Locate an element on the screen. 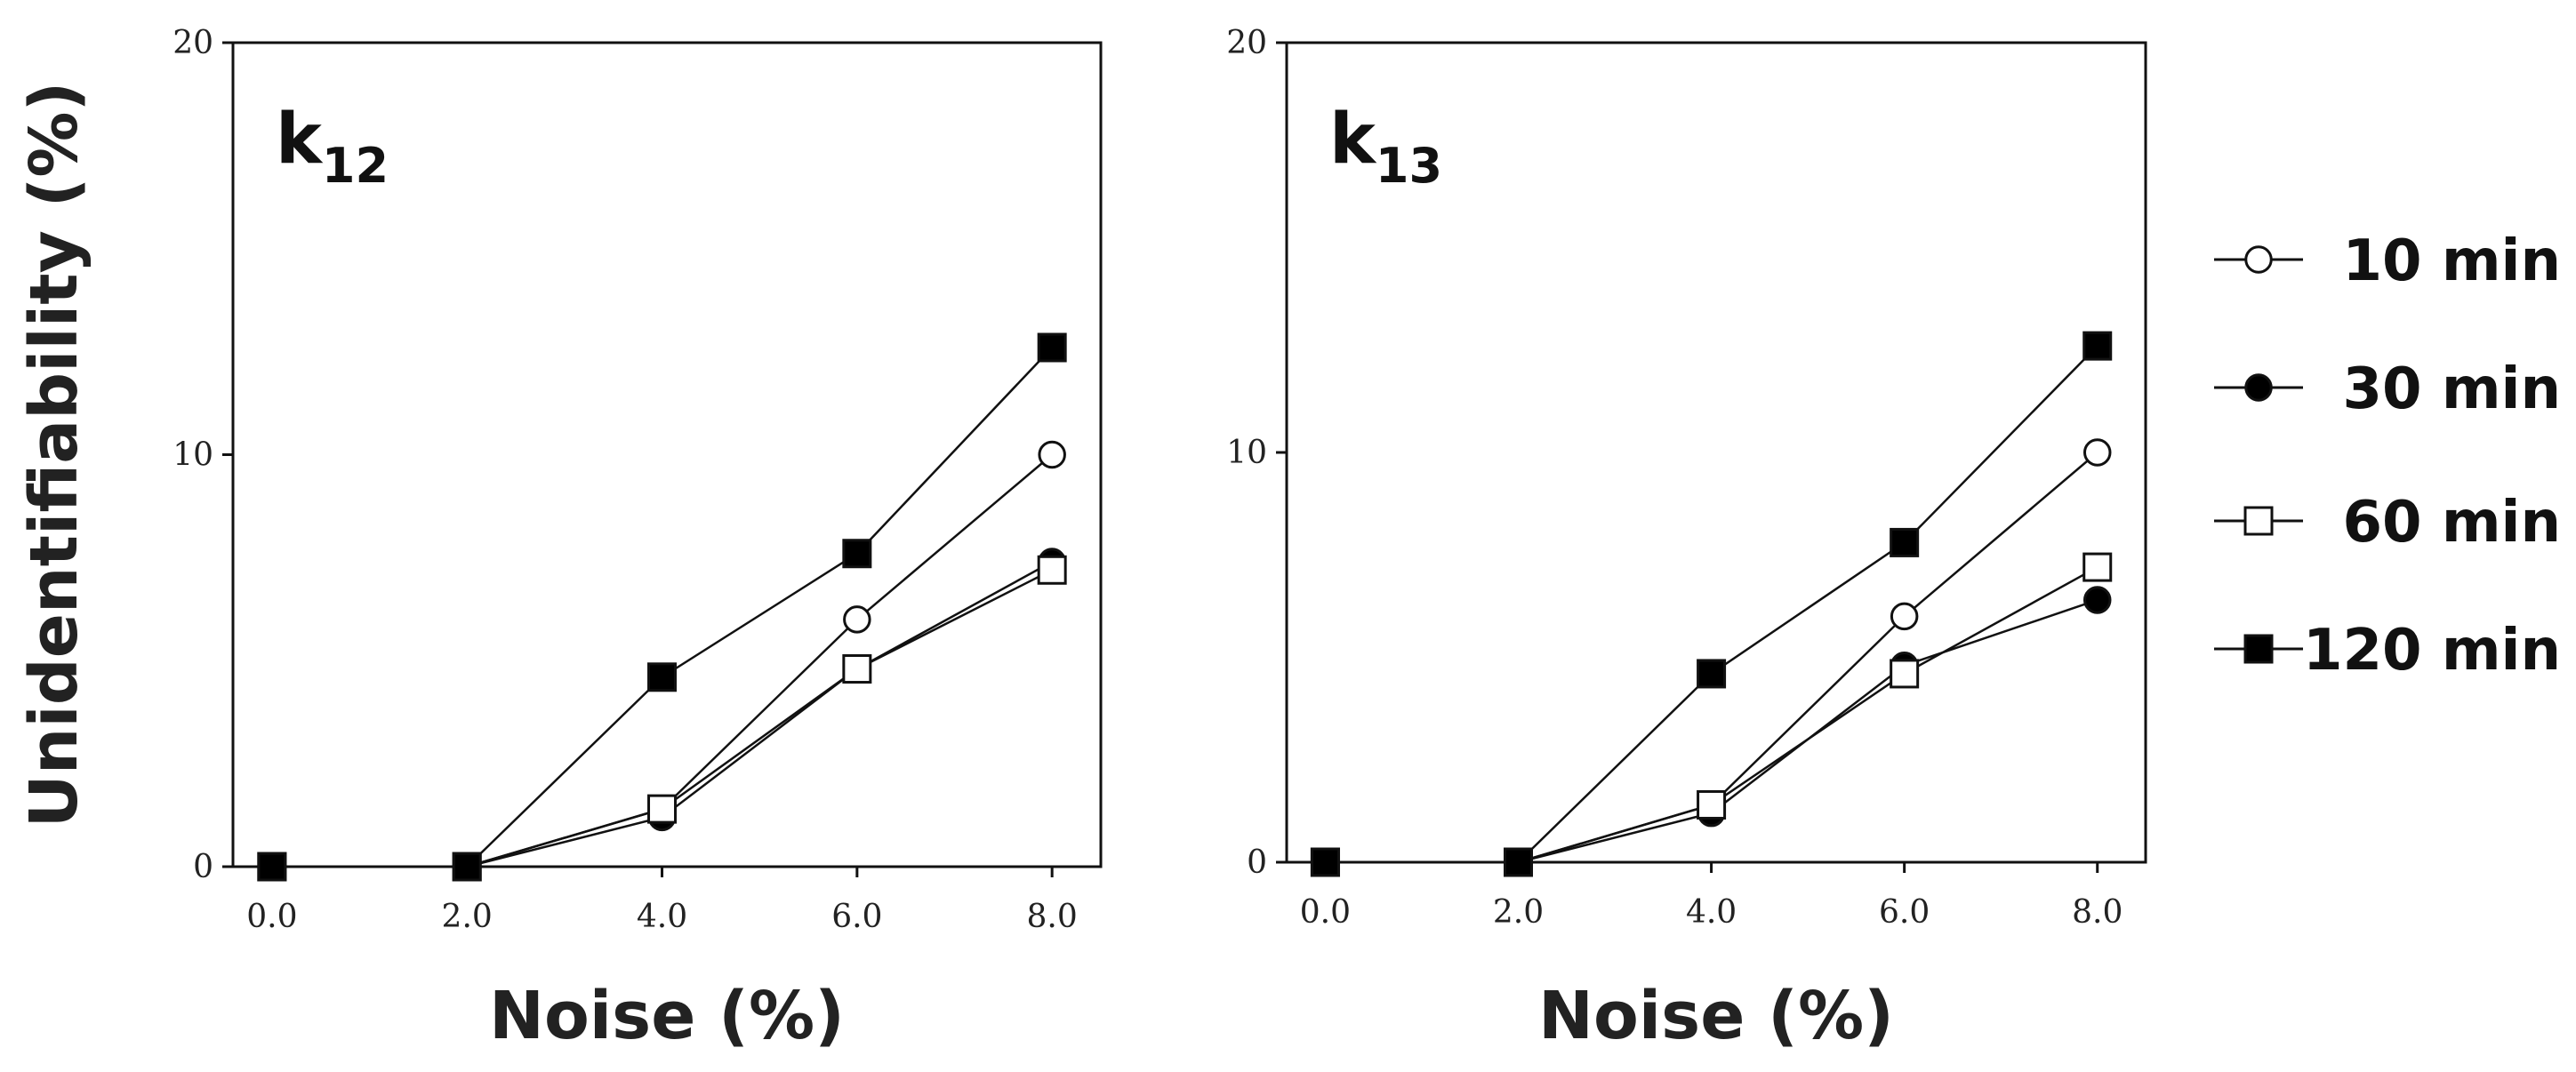  panel-label-sub: 13 is located at coordinates (1409, 166).